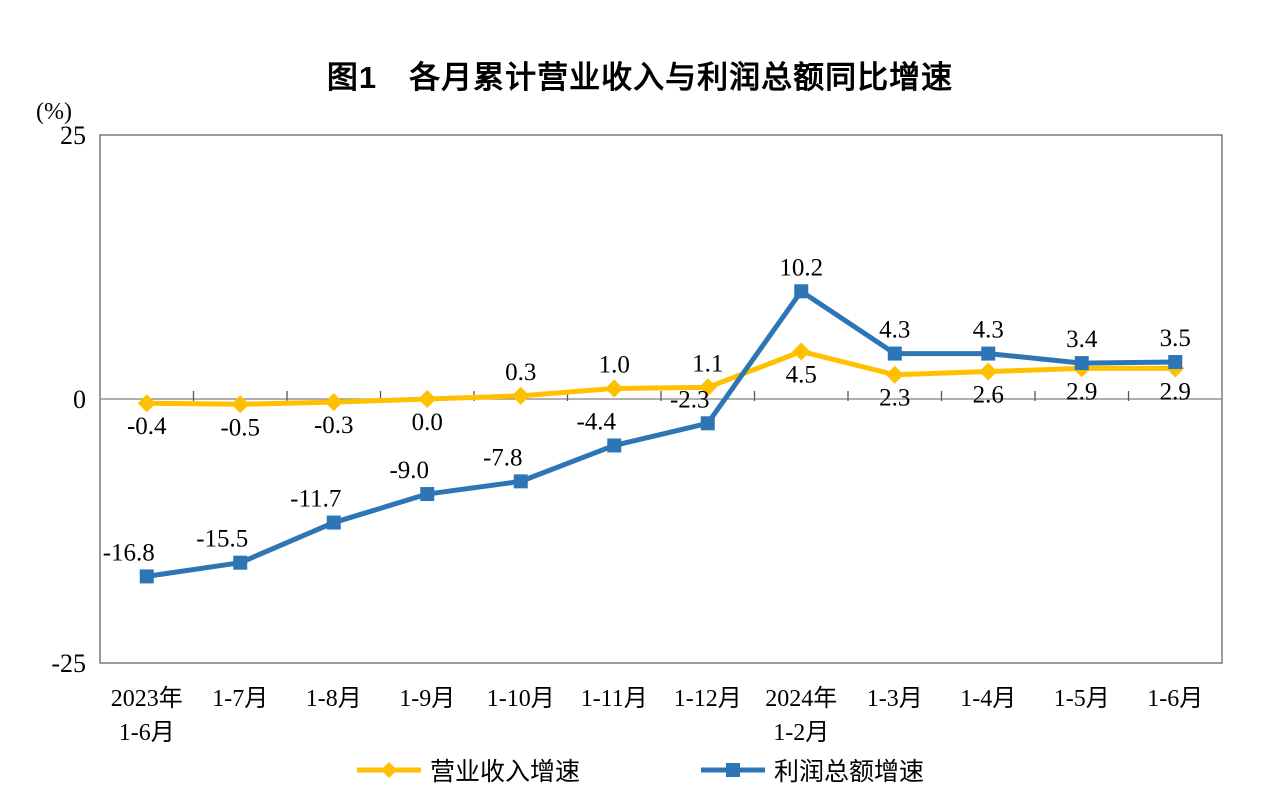  Describe the element at coordinates (79, 399) in the screenshot. I see `y-axis-tick-label: 0` at that location.